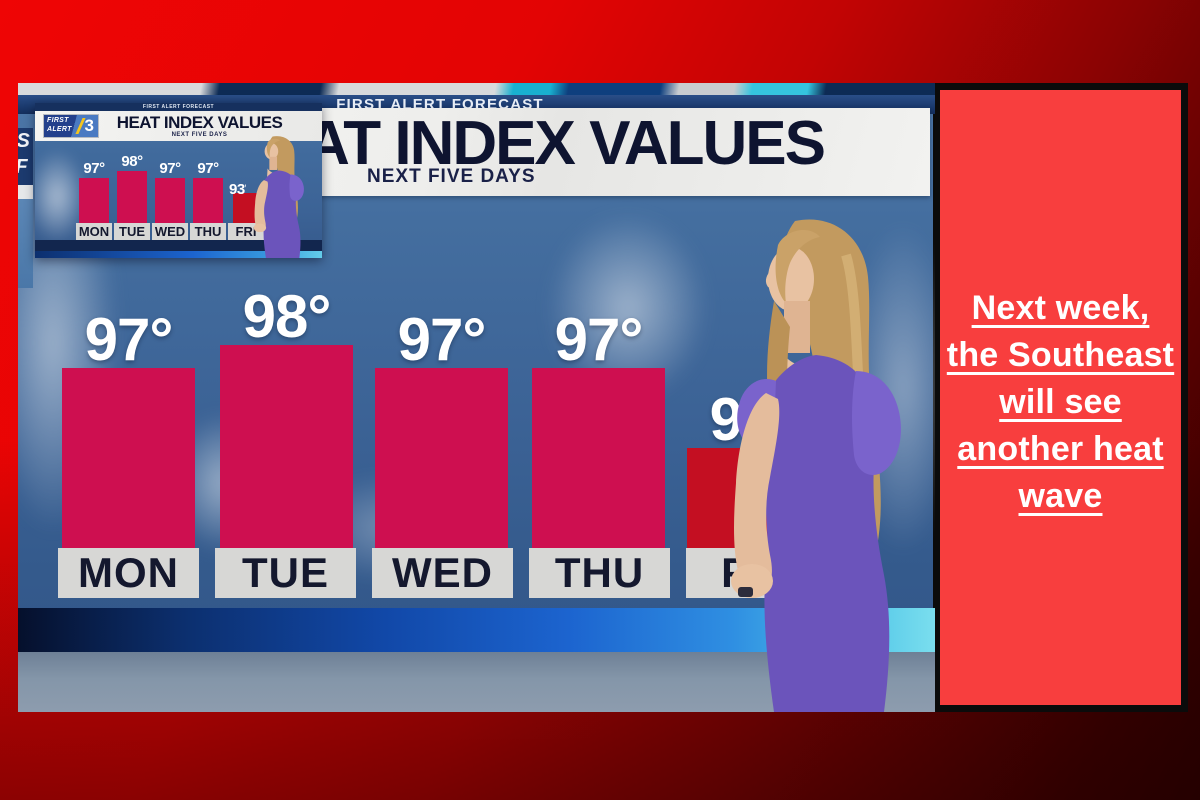 The image size is (1200, 800). I want to click on logo-first: FIRST, so click(58, 120).